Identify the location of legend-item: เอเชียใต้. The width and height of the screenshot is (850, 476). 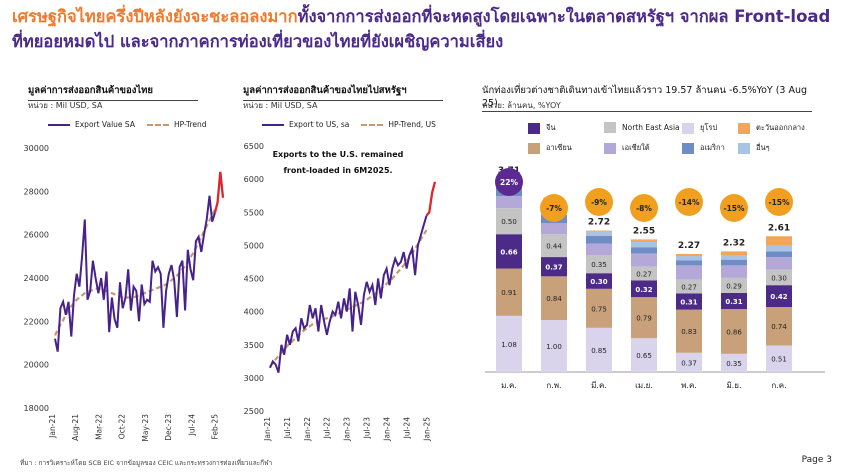
(627, 148).